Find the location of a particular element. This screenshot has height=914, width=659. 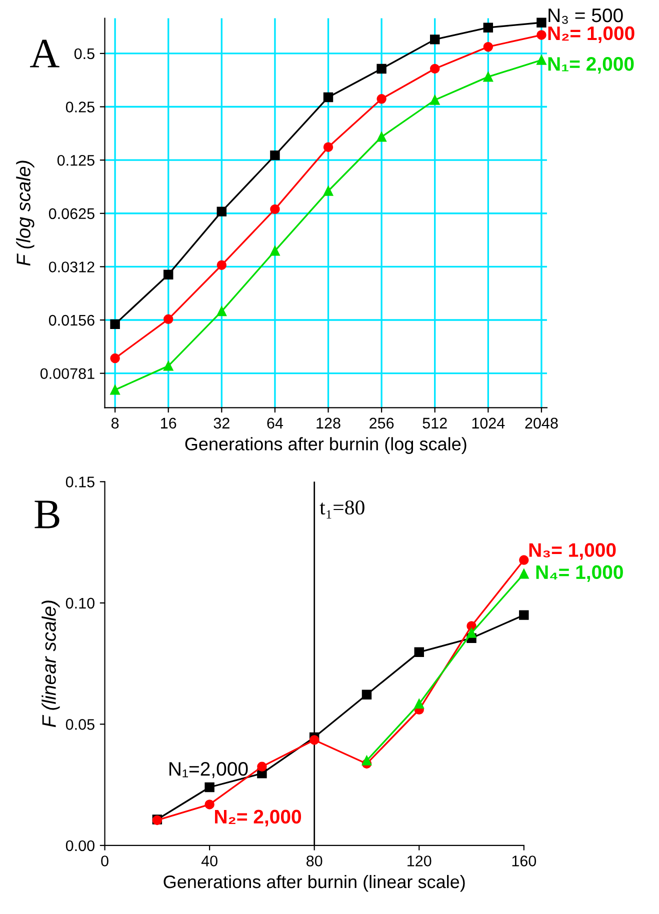

y-tick-label: 0.05 is located at coordinates (80, 724).